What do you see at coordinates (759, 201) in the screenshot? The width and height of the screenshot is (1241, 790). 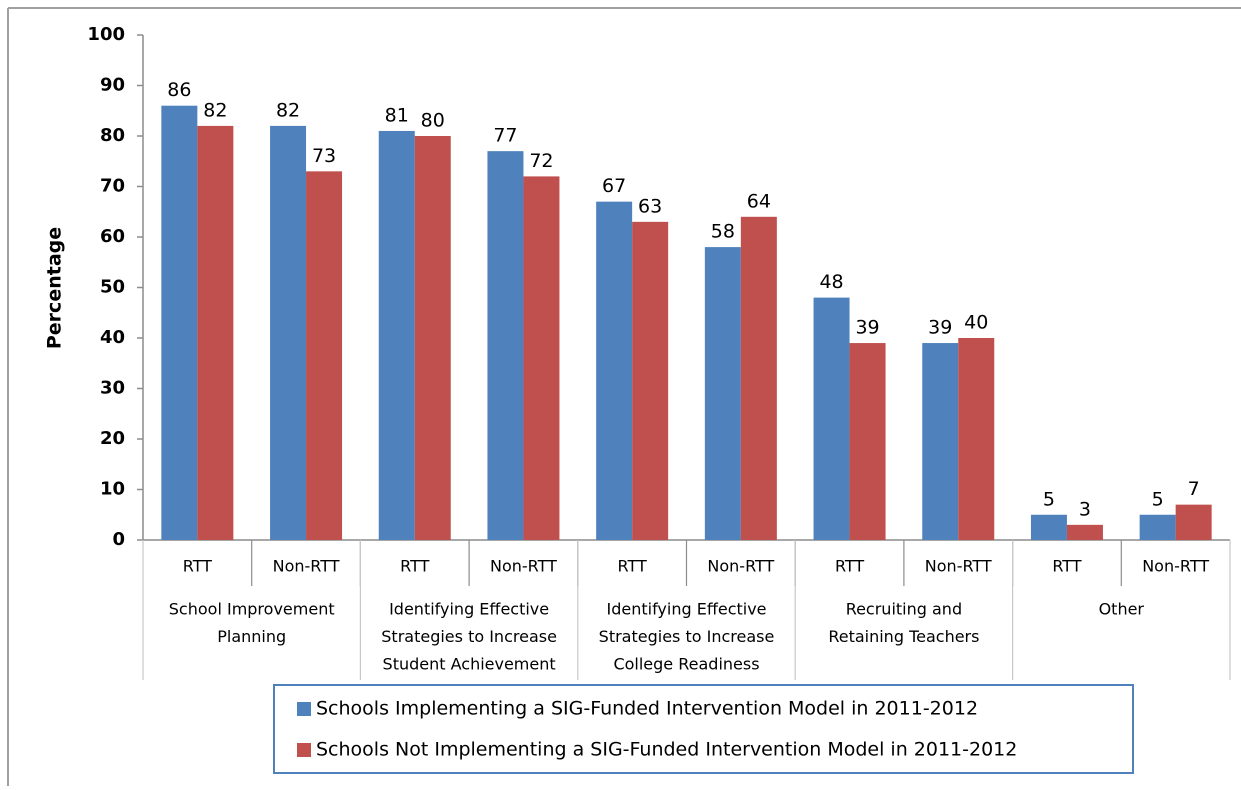 I see `data-label: 64` at bounding box center [759, 201].